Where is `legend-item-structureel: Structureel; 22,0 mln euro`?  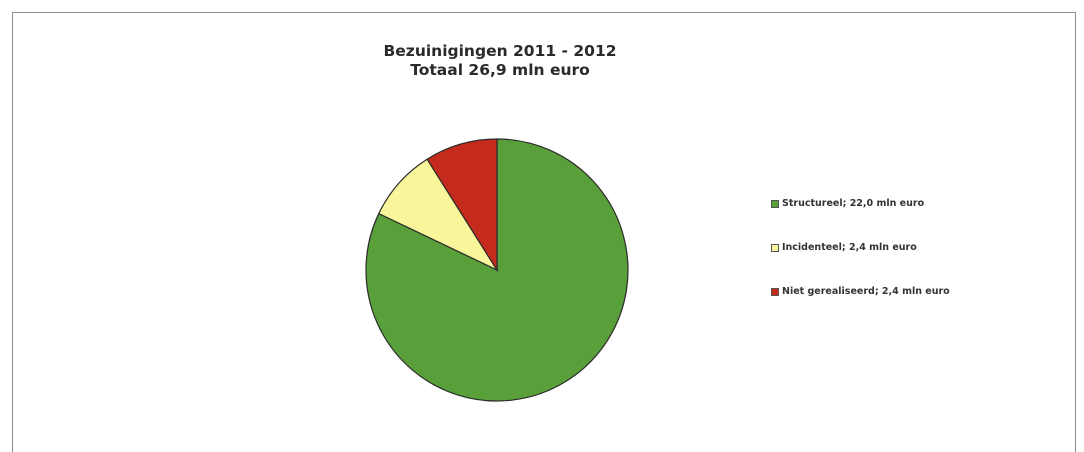 legend-item-structureel: Structureel; 22,0 mln euro is located at coordinates (847, 203).